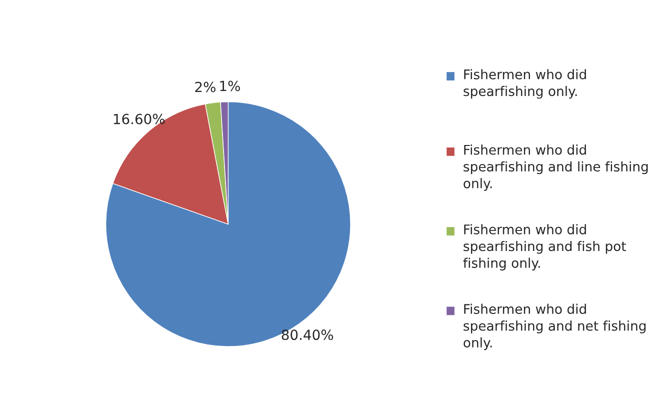 The height and width of the screenshot is (419, 652). I want to click on legend-label: Fishermen who did spearfishing and line fishing only., so click(556, 167).